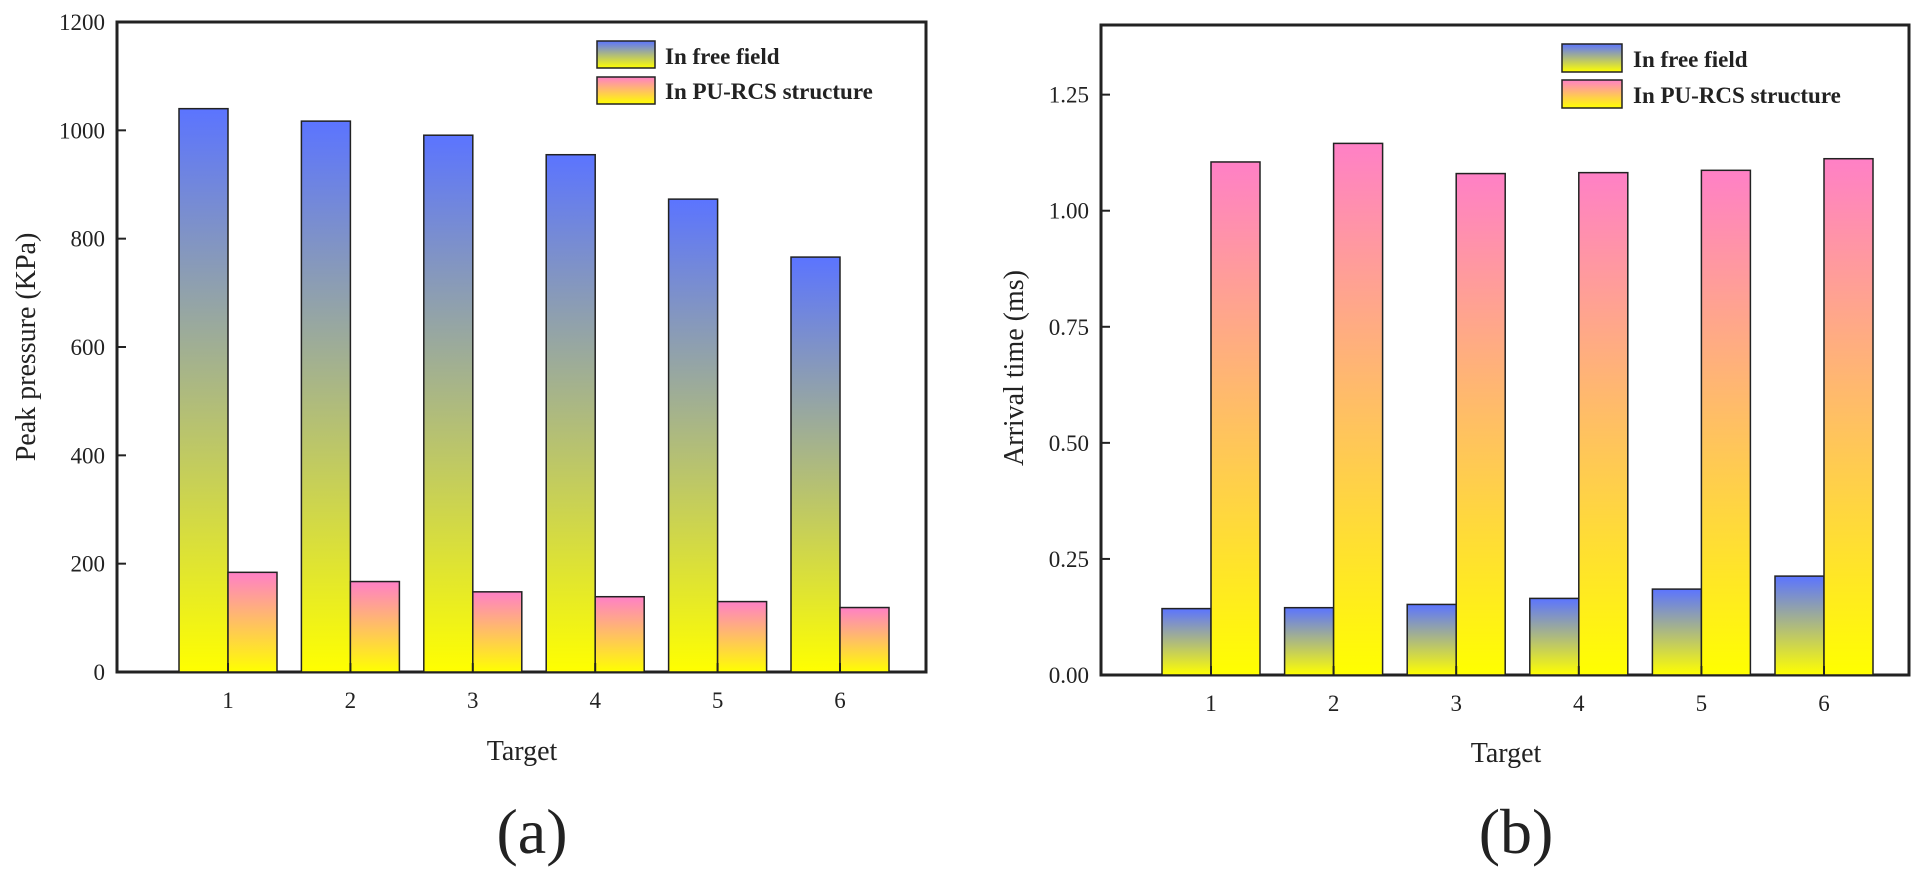 The width and height of the screenshot is (1924, 879). I want to click on legend-b-swatch-free-field, so click(1592, 58).